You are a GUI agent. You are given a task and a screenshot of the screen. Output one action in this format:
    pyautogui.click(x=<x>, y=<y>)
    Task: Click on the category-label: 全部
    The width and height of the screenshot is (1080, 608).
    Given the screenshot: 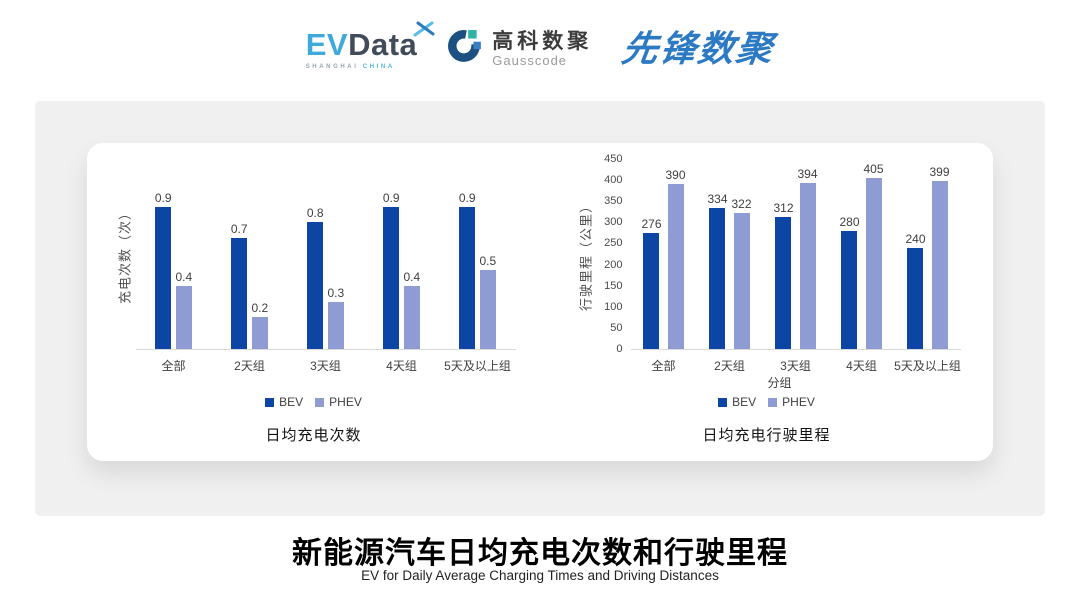 What is the action you would take?
    pyautogui.click(x=173, y=366)
    